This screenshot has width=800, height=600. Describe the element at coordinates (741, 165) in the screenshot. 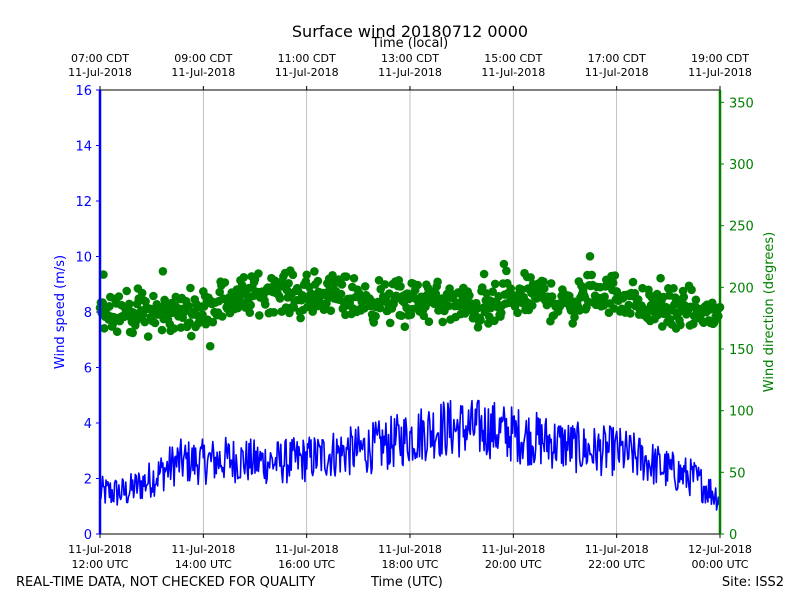

I see `right-tick-label: 300` at that location.